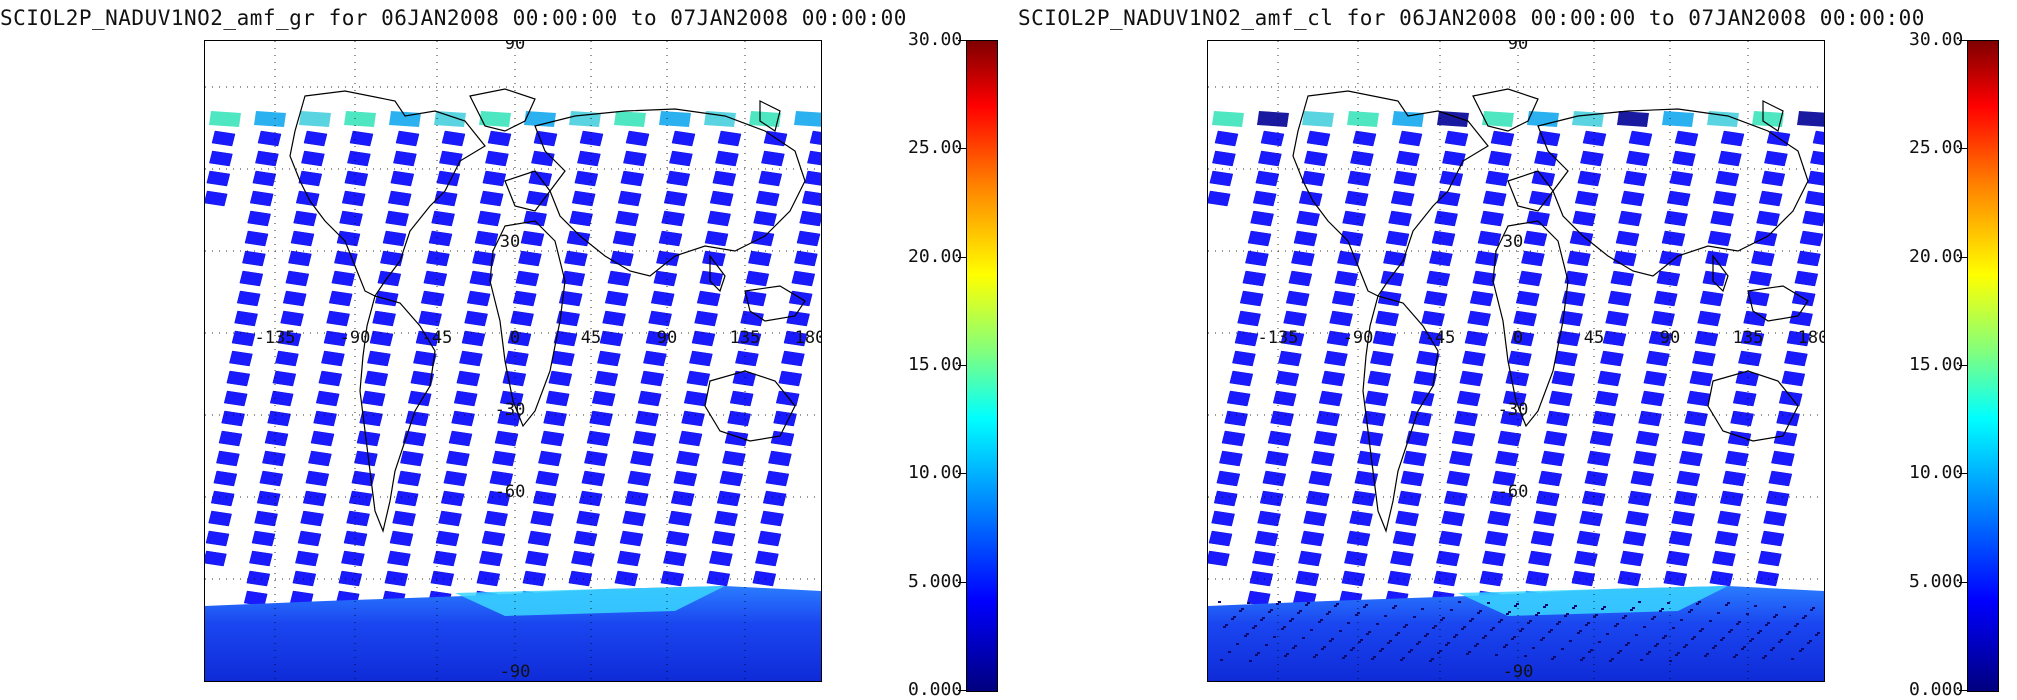 The image size is (2017, 700). Describe the element at coordinates (1518, 671) in the screenshot. I see `map-label-bottom_lat: -90` at that location.